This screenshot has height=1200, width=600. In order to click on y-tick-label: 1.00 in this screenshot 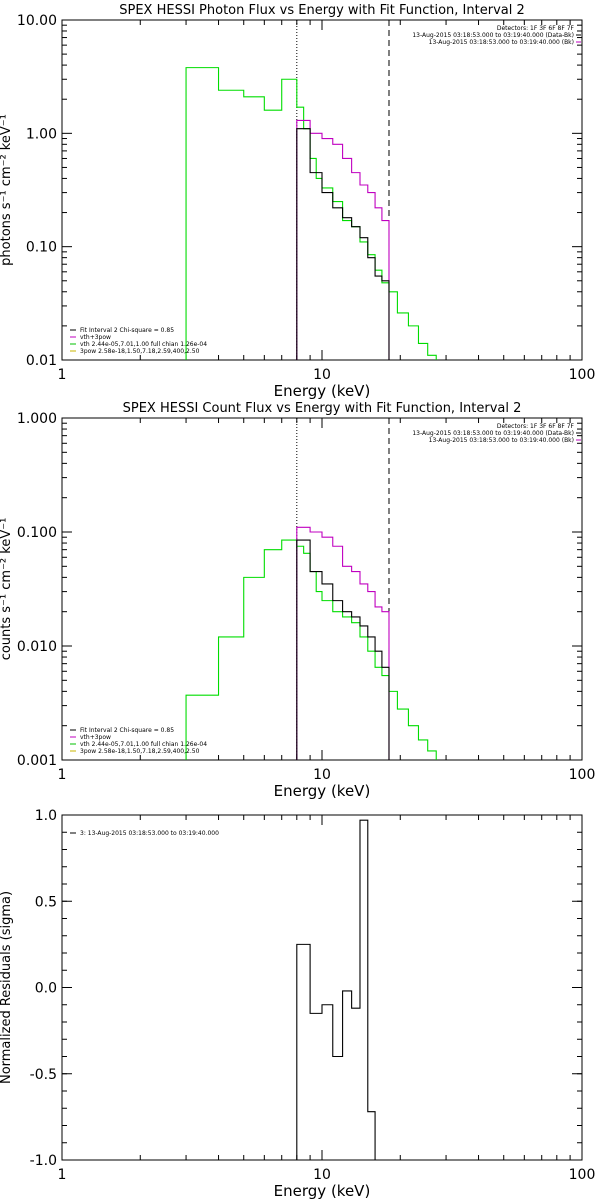, I will do `click(41, 134)`.